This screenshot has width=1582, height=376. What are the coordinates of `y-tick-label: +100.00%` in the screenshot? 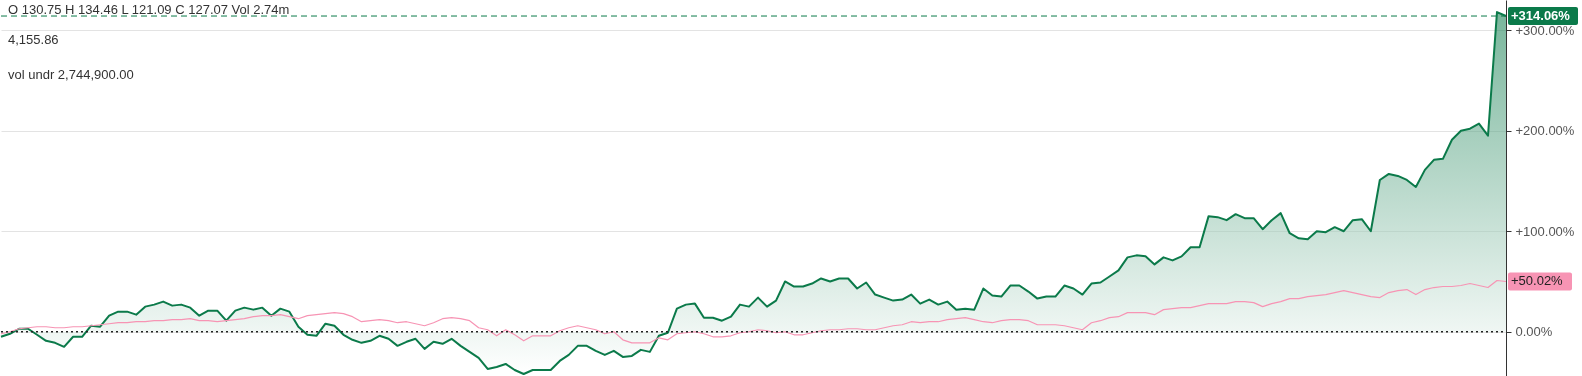 It's located at (1545, 231).